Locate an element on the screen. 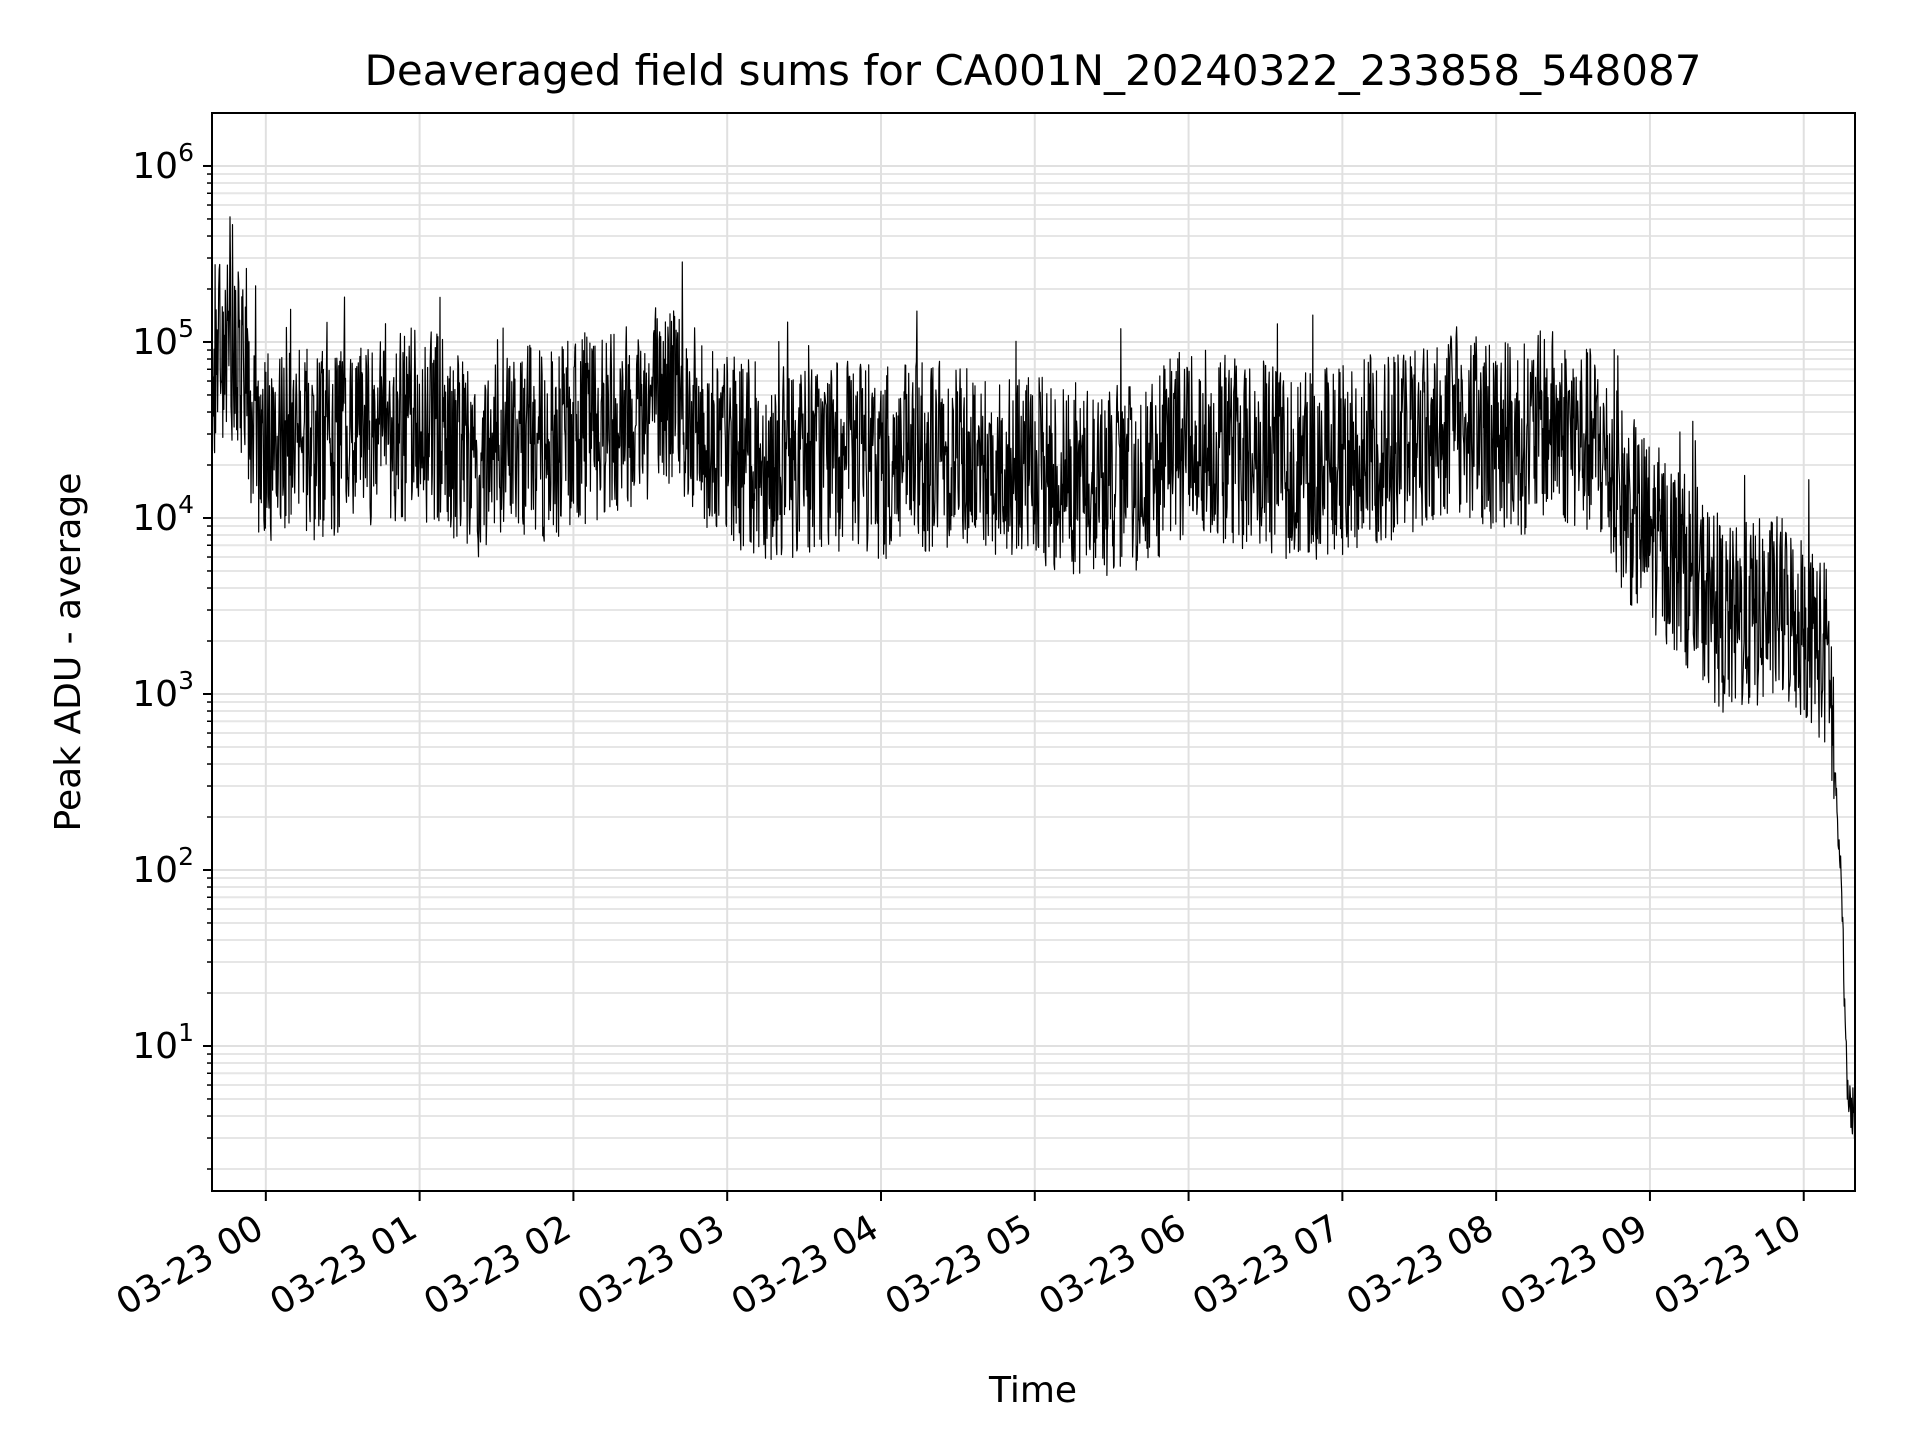 The height and width of the screenshot is (1440, 1920). y-tick-label: 10⁶ is located at coordinates (163, 162).